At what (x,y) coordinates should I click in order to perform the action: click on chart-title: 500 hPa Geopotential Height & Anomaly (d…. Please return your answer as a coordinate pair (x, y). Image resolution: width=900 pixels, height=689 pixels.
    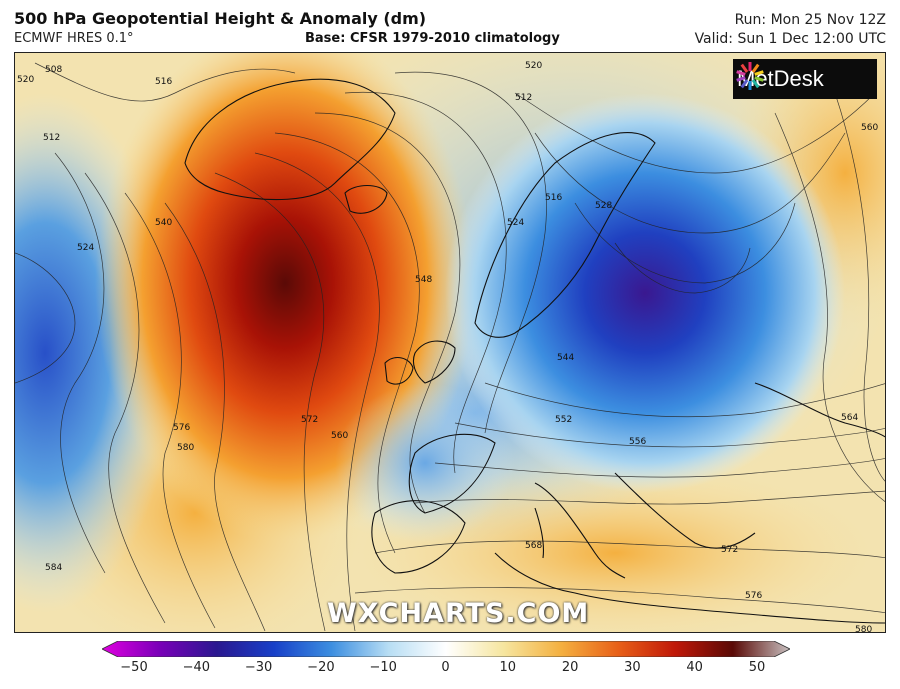
    Looking at the image, I should click on (220, 18).